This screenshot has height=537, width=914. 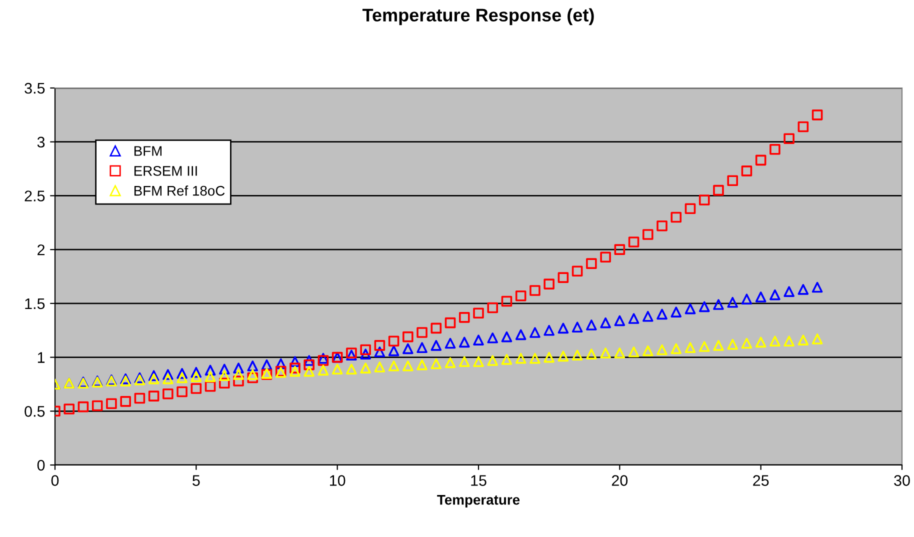 I want to click on x-tick-label: 25, so click(x=761, y=480).